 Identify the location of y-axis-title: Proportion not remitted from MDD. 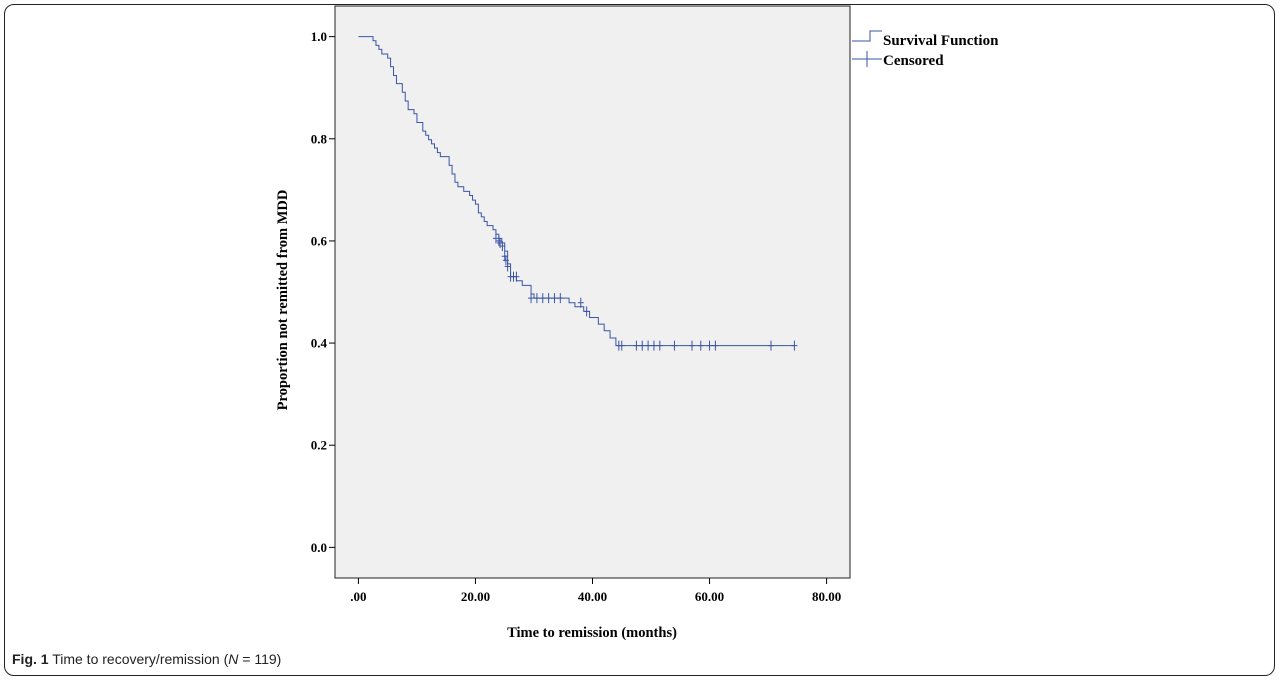
(283, 300).